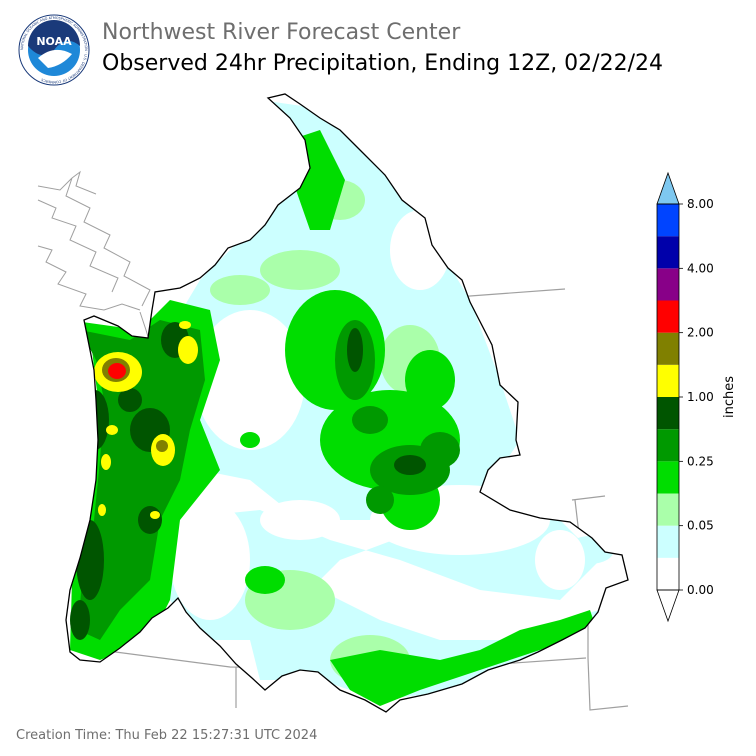  What do you see at coordinates (700, 268) in the screenshot?
I see `legend-tick-label: 4.00` at bounding box center [700, 268].